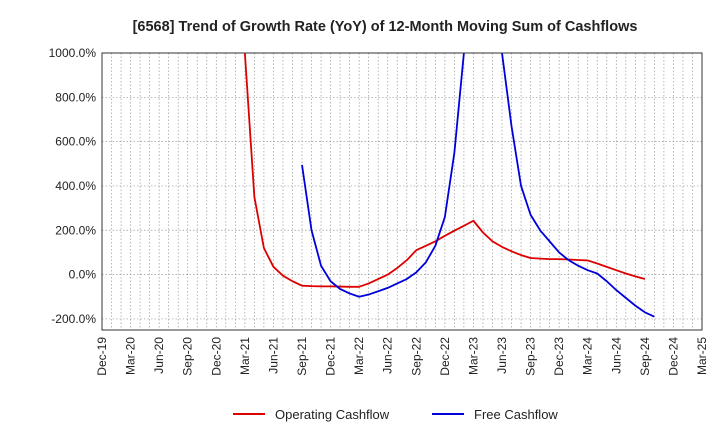 Image resolution: width=720 pixels, height=440 pixels. What do you see at coordinates (588, 356) in the screenshot?
I see `x-tick-label: Mar-24` at bounding box center [588, 356].